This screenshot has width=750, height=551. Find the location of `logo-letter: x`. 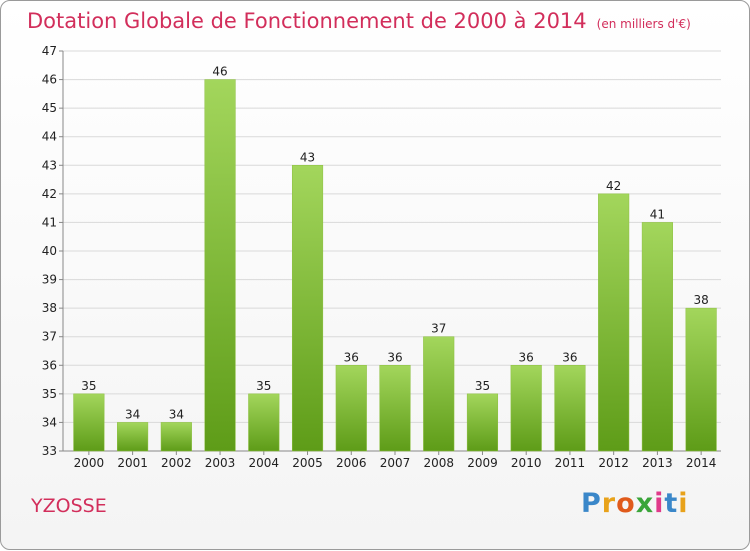

logo-letter: x is located at coordinates (645, 503).